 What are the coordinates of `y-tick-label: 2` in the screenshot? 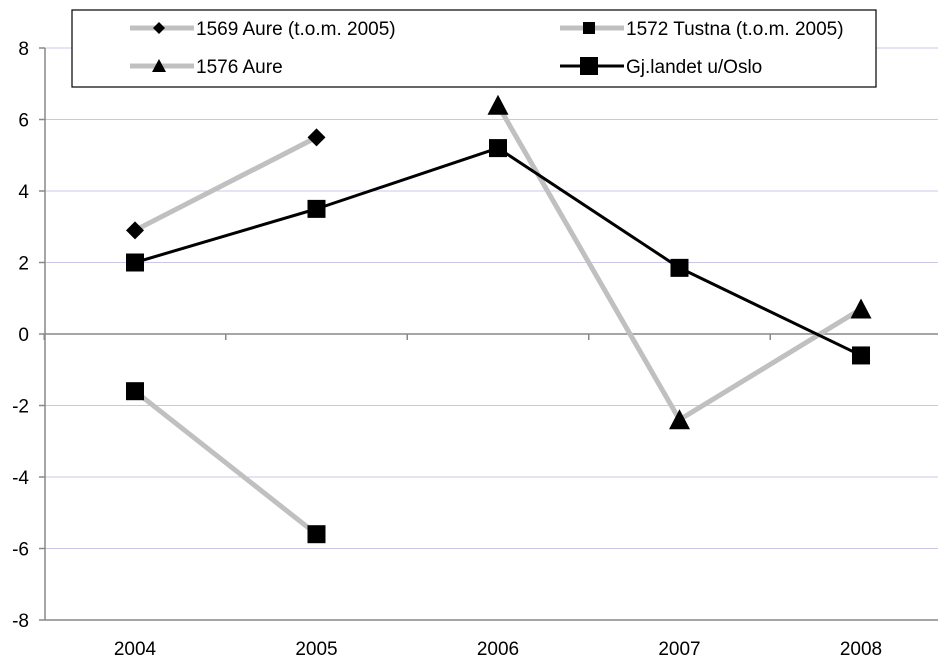 It's located at (23, 264).